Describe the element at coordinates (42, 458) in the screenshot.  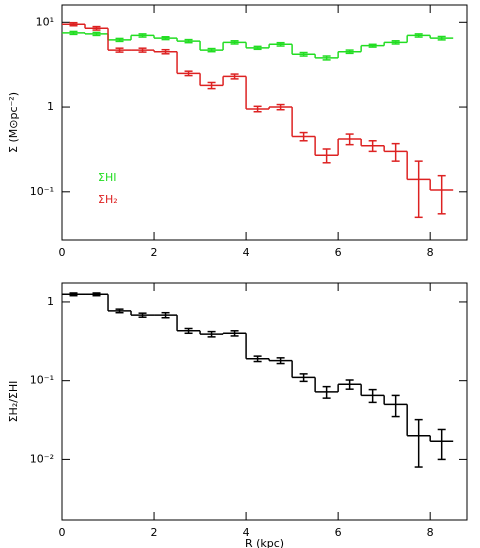
I see `y-tick-label: 10⁻²` at that location.